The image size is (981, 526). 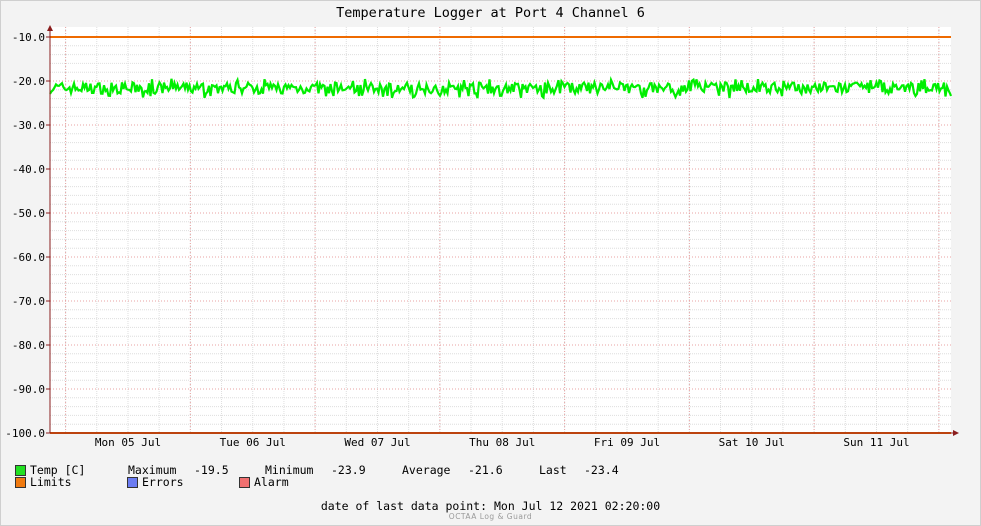 I want to click on minimum-label: Minimum, so click(x=289, y=470).